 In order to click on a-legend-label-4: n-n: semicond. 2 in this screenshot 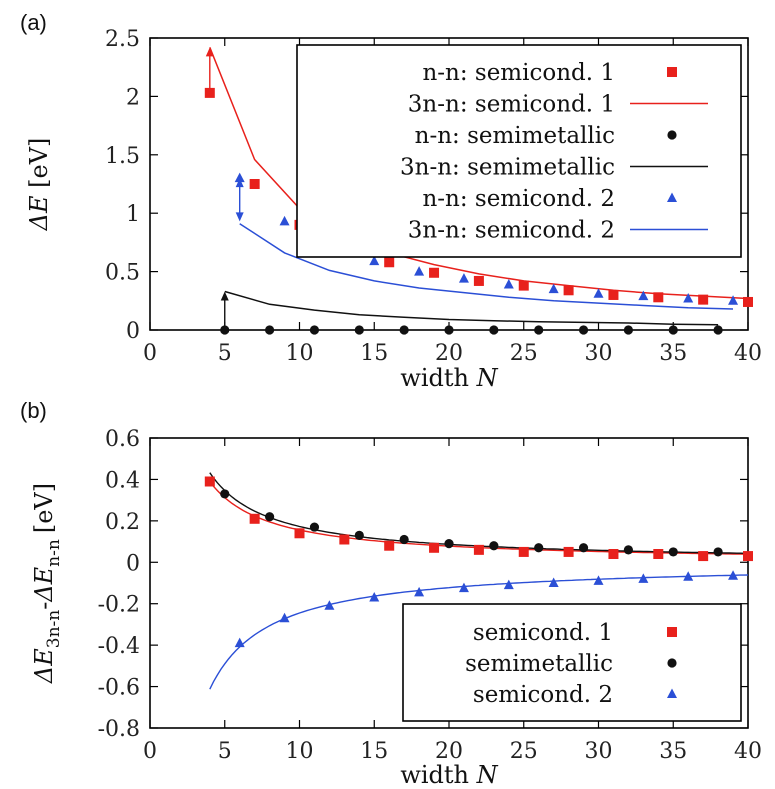, I will do `click(518, 199)`.